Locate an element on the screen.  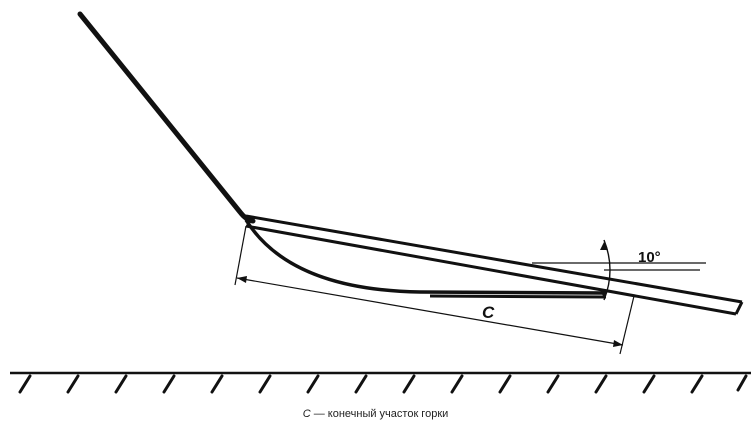
angle-arrow-top is located at coordinates (604, 246).